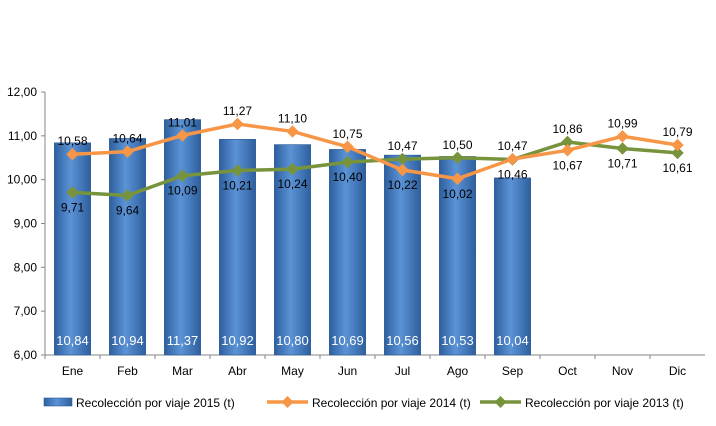 Image resolution: width=716 pixels, height=426 pixels. Describe the element at coordinates (292, 184) in the screenshot. I see `series-2013-label: 10,24` at that location.